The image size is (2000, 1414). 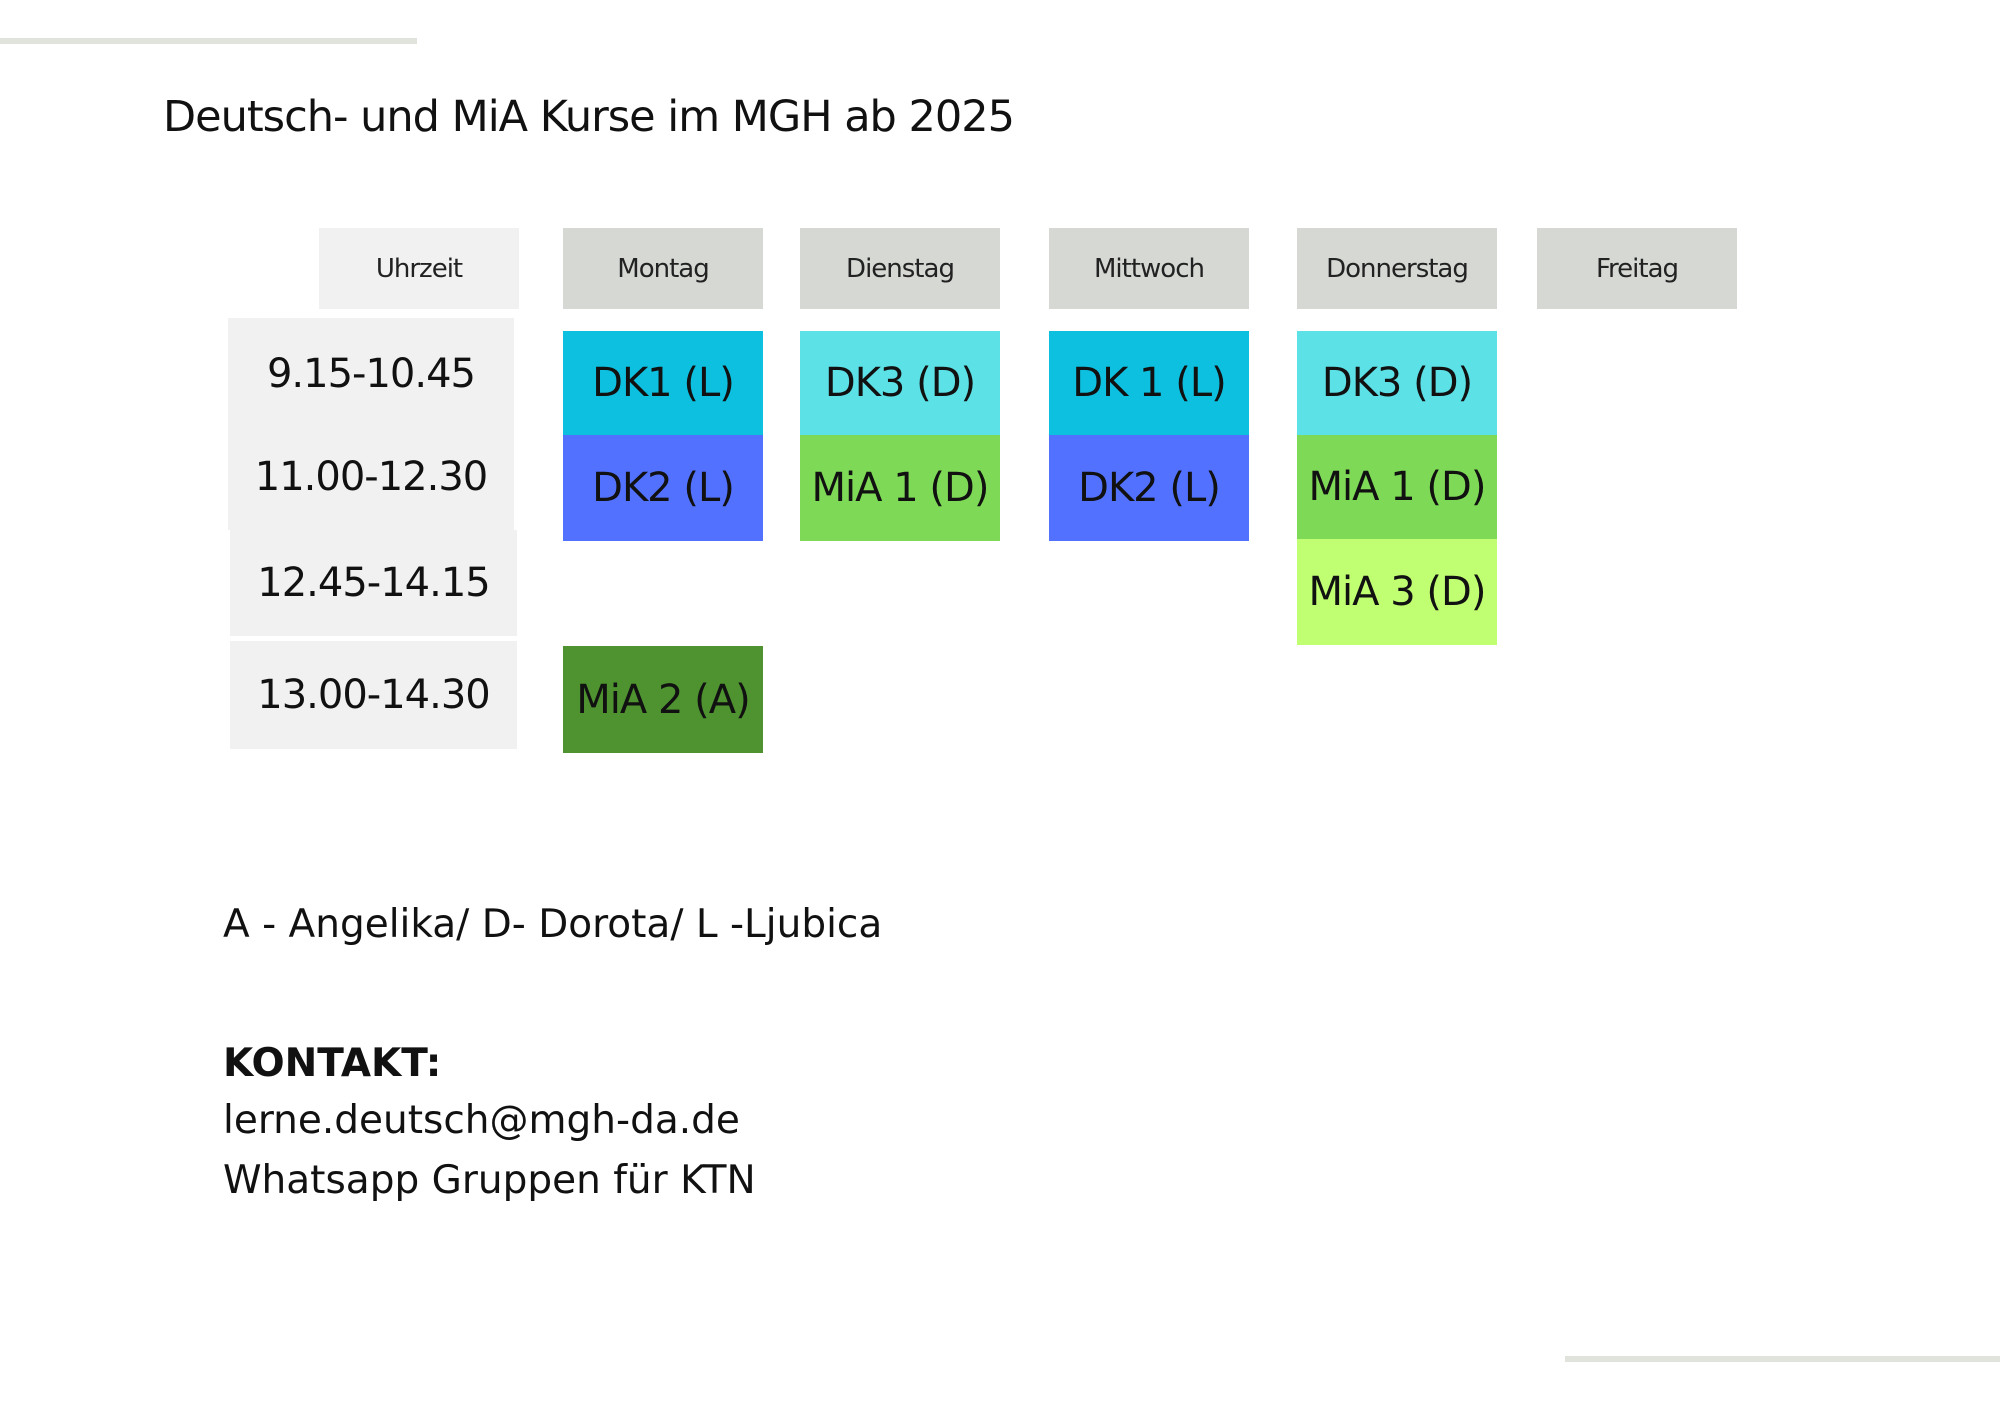 What do you see at coordinates (481, 1120) in the screenshot?
I see `contact-email: lerne.deutsch@mgh-da.de` at bounding box center [481, 1120].